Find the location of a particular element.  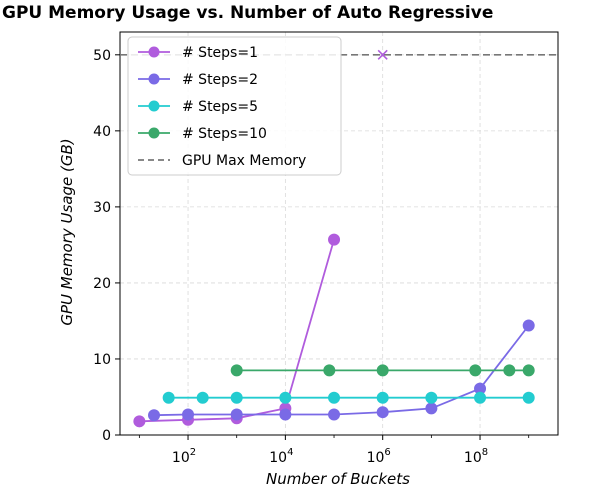

legend-label: # Steps=2 is located at coordinates (220, 80).